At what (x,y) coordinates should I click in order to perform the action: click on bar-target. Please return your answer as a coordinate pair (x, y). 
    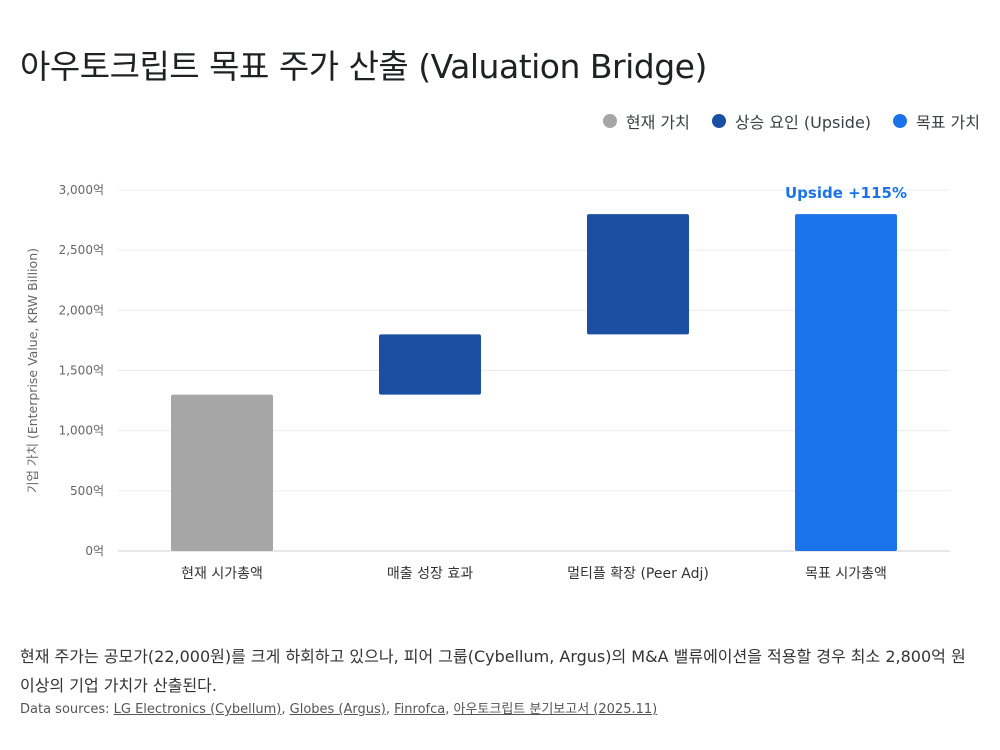
    Looking at the image, I should click on (846, 383).